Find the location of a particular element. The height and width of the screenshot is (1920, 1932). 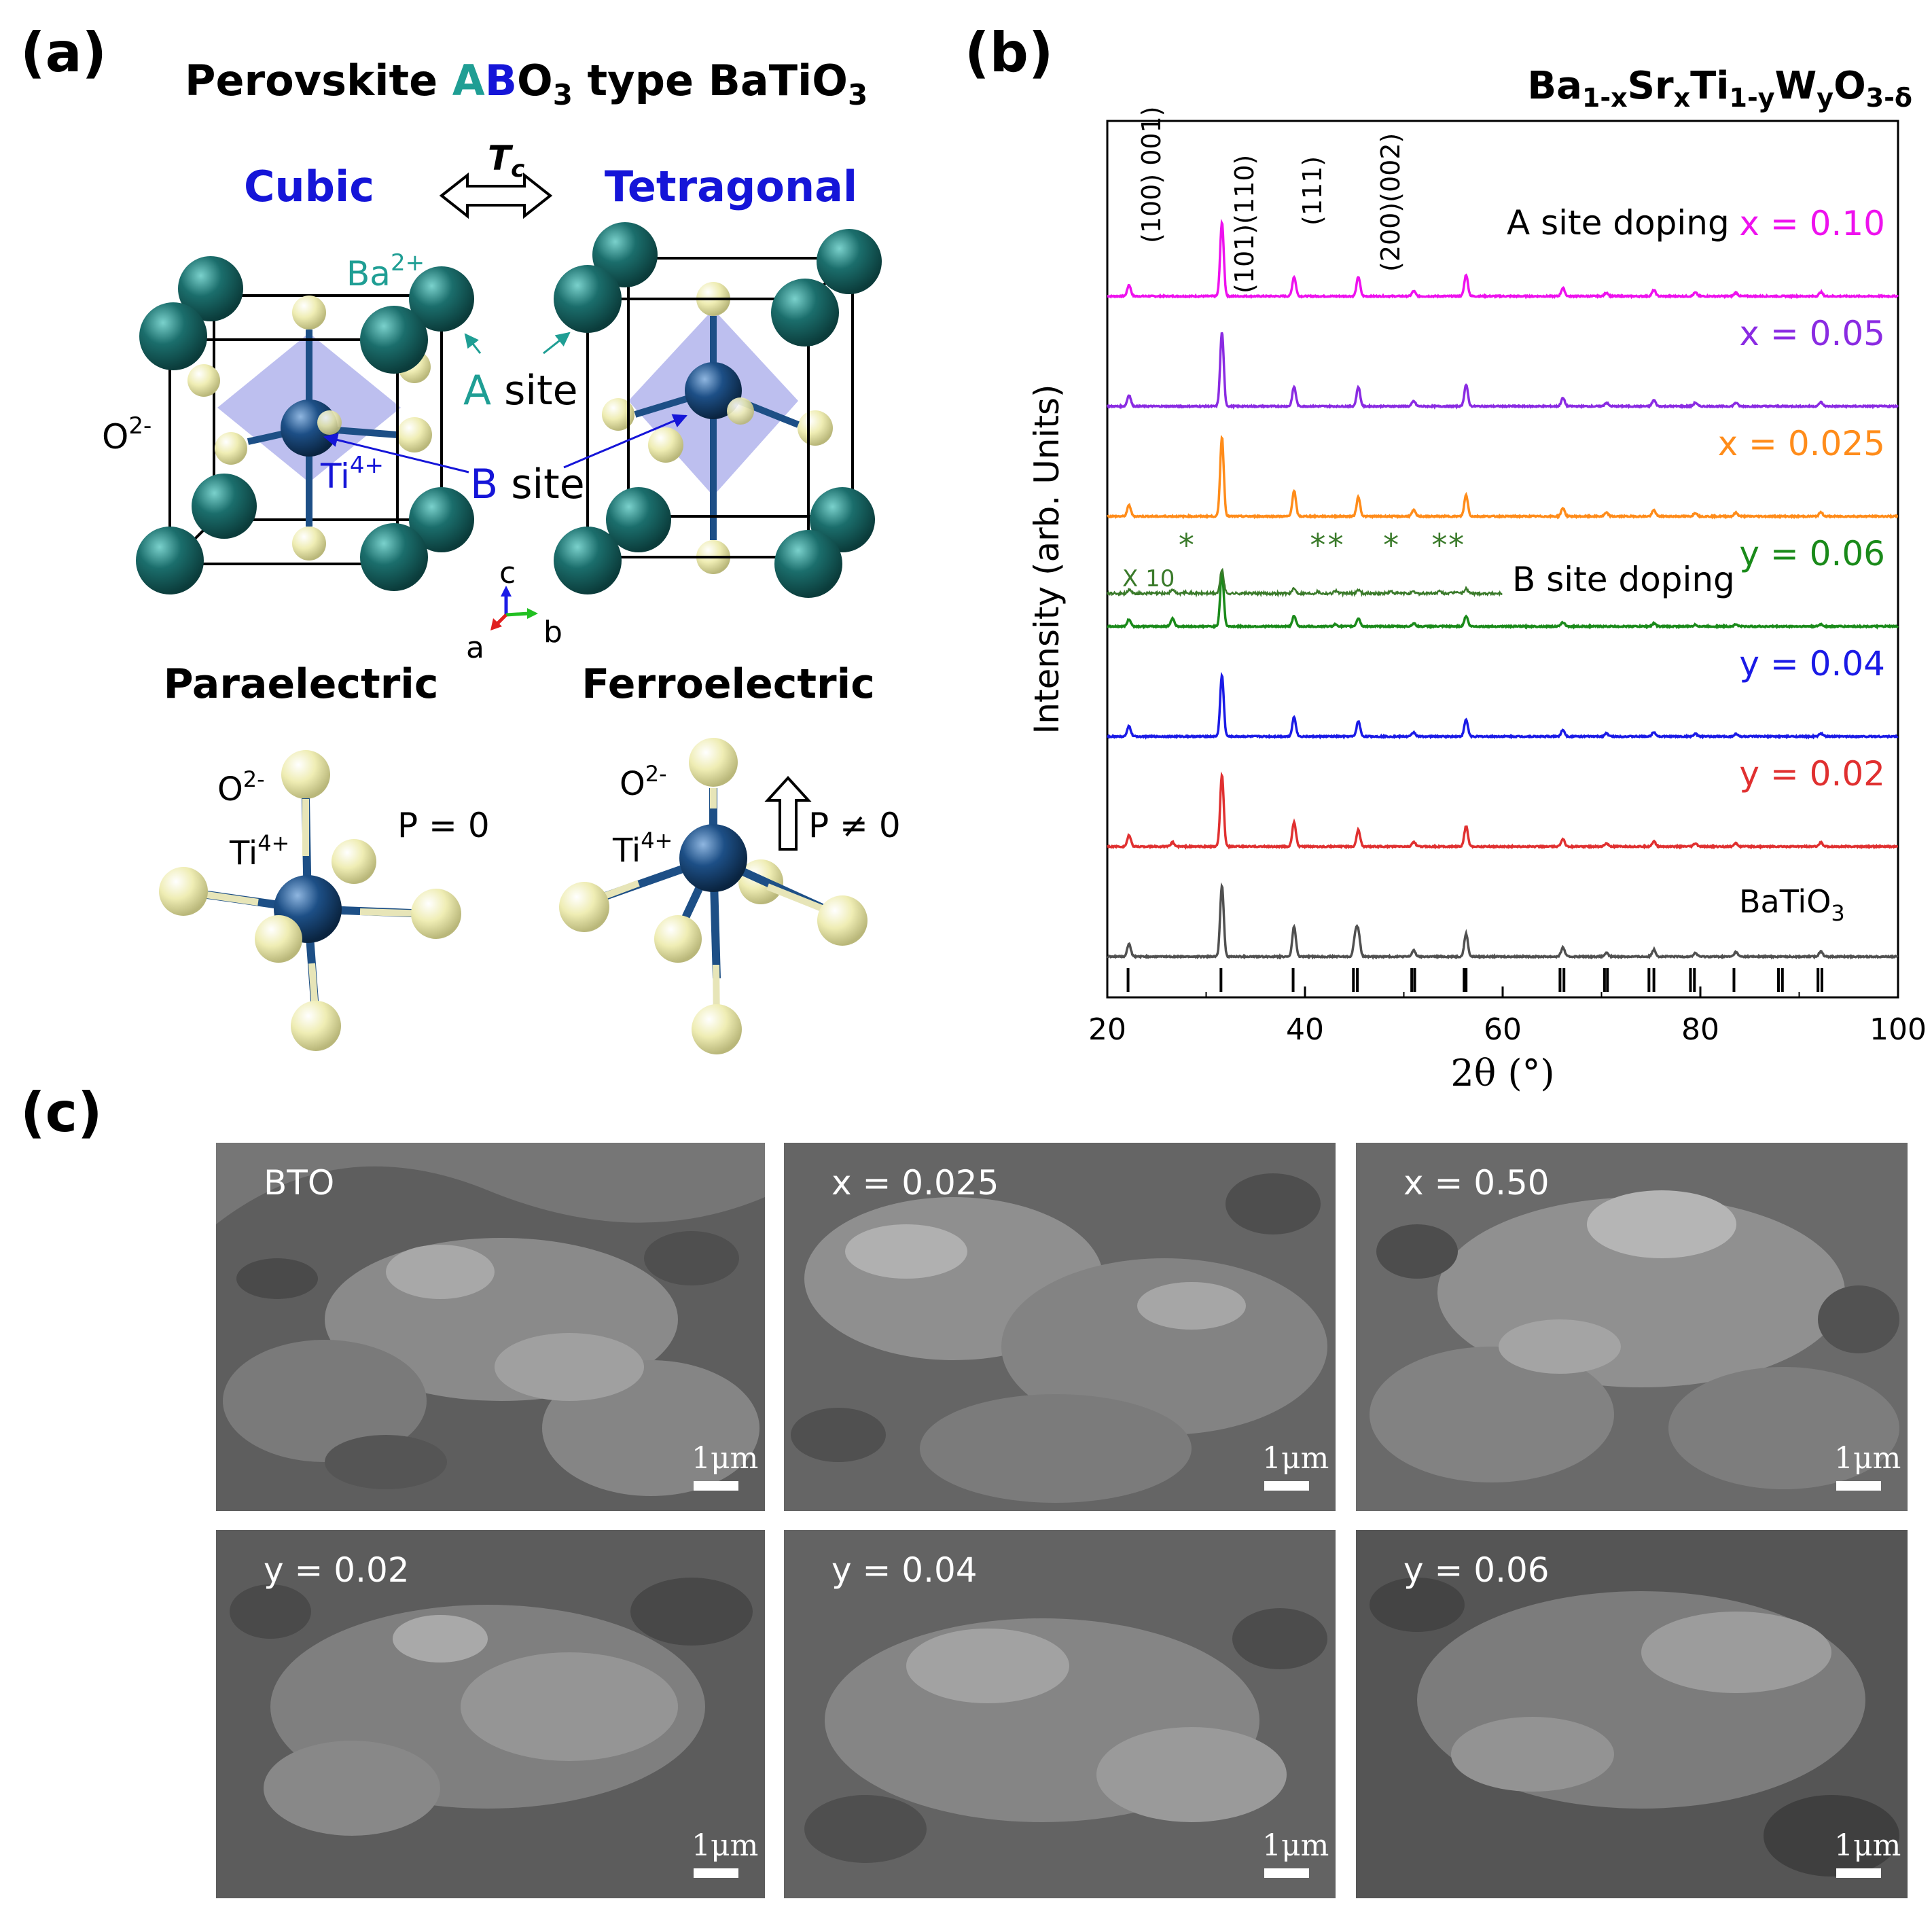

sem-image-y-0-02: y = 0.02 1μm is located at coordinates (490, 1714).